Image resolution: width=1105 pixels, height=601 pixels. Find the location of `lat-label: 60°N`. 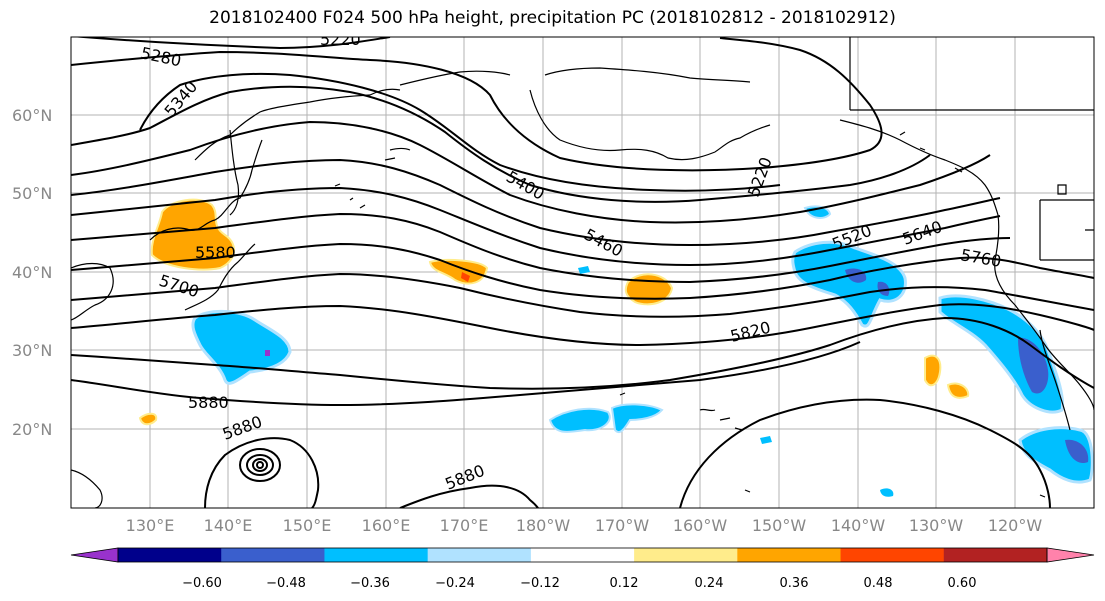

lat-label: 60°N is located at coordinates (32, 115).